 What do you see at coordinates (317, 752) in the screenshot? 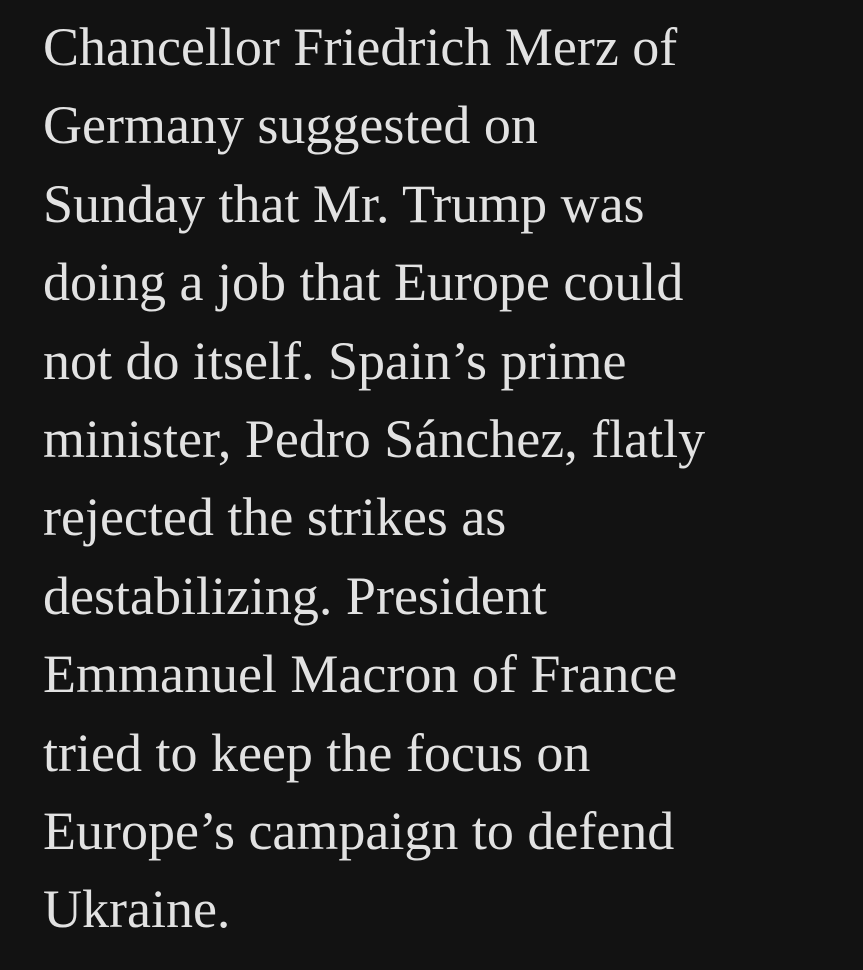
I see `paragraph-line: tried to keep the focus on` at bounding box center [317, 752].